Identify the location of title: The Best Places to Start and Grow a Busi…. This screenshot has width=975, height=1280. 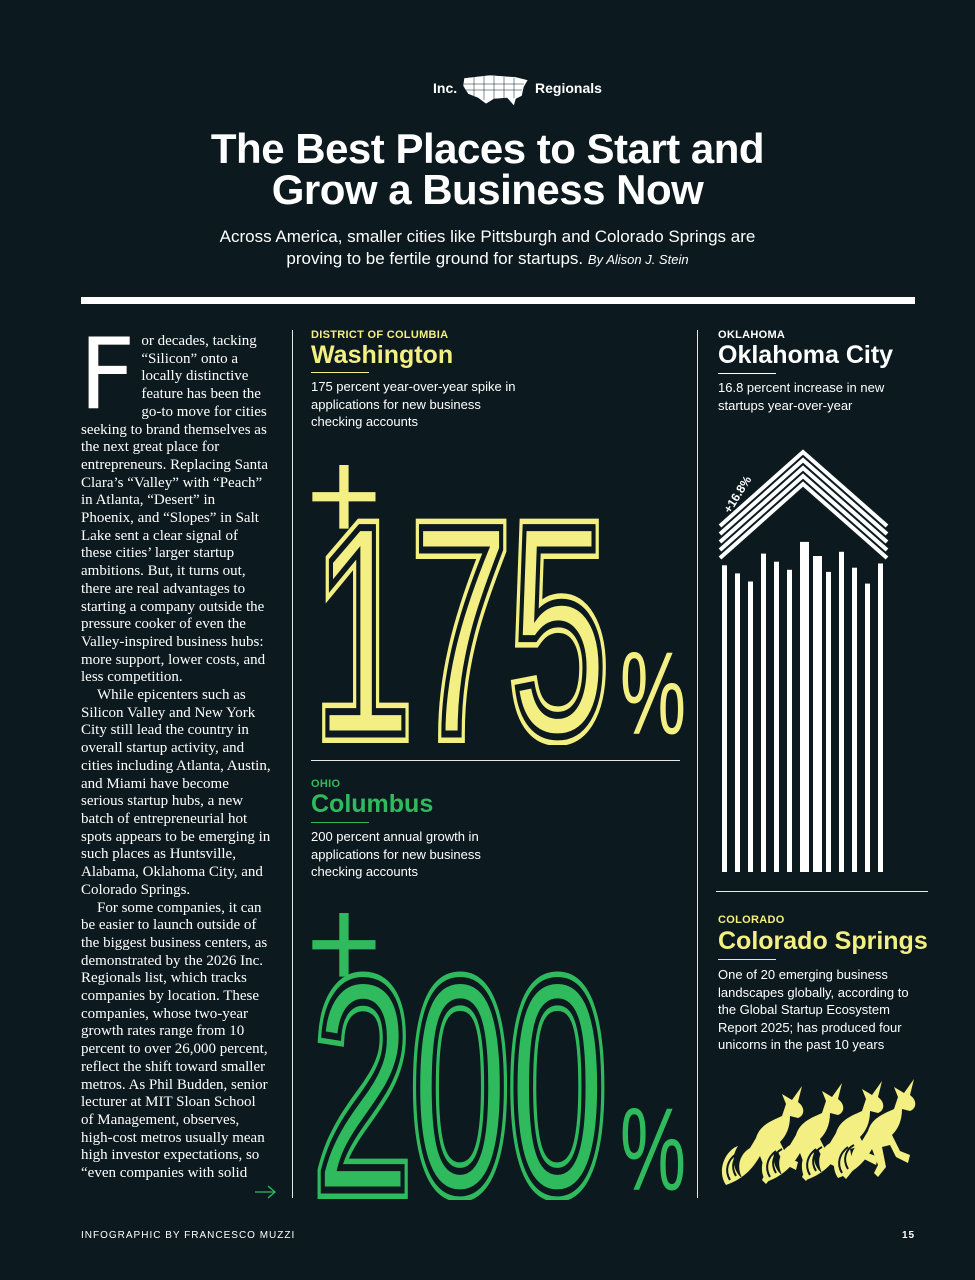
(487, 169).